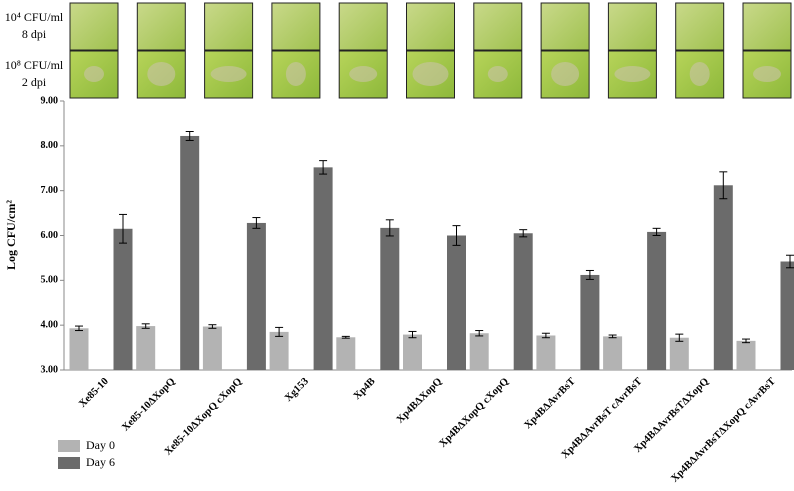 Image resolution: width=794 pixels, height=491 pixels. Describe the element at coordinates (34, 65) in the screenshot. I see `row-label: 10⁸ CFU/ml` at that location.